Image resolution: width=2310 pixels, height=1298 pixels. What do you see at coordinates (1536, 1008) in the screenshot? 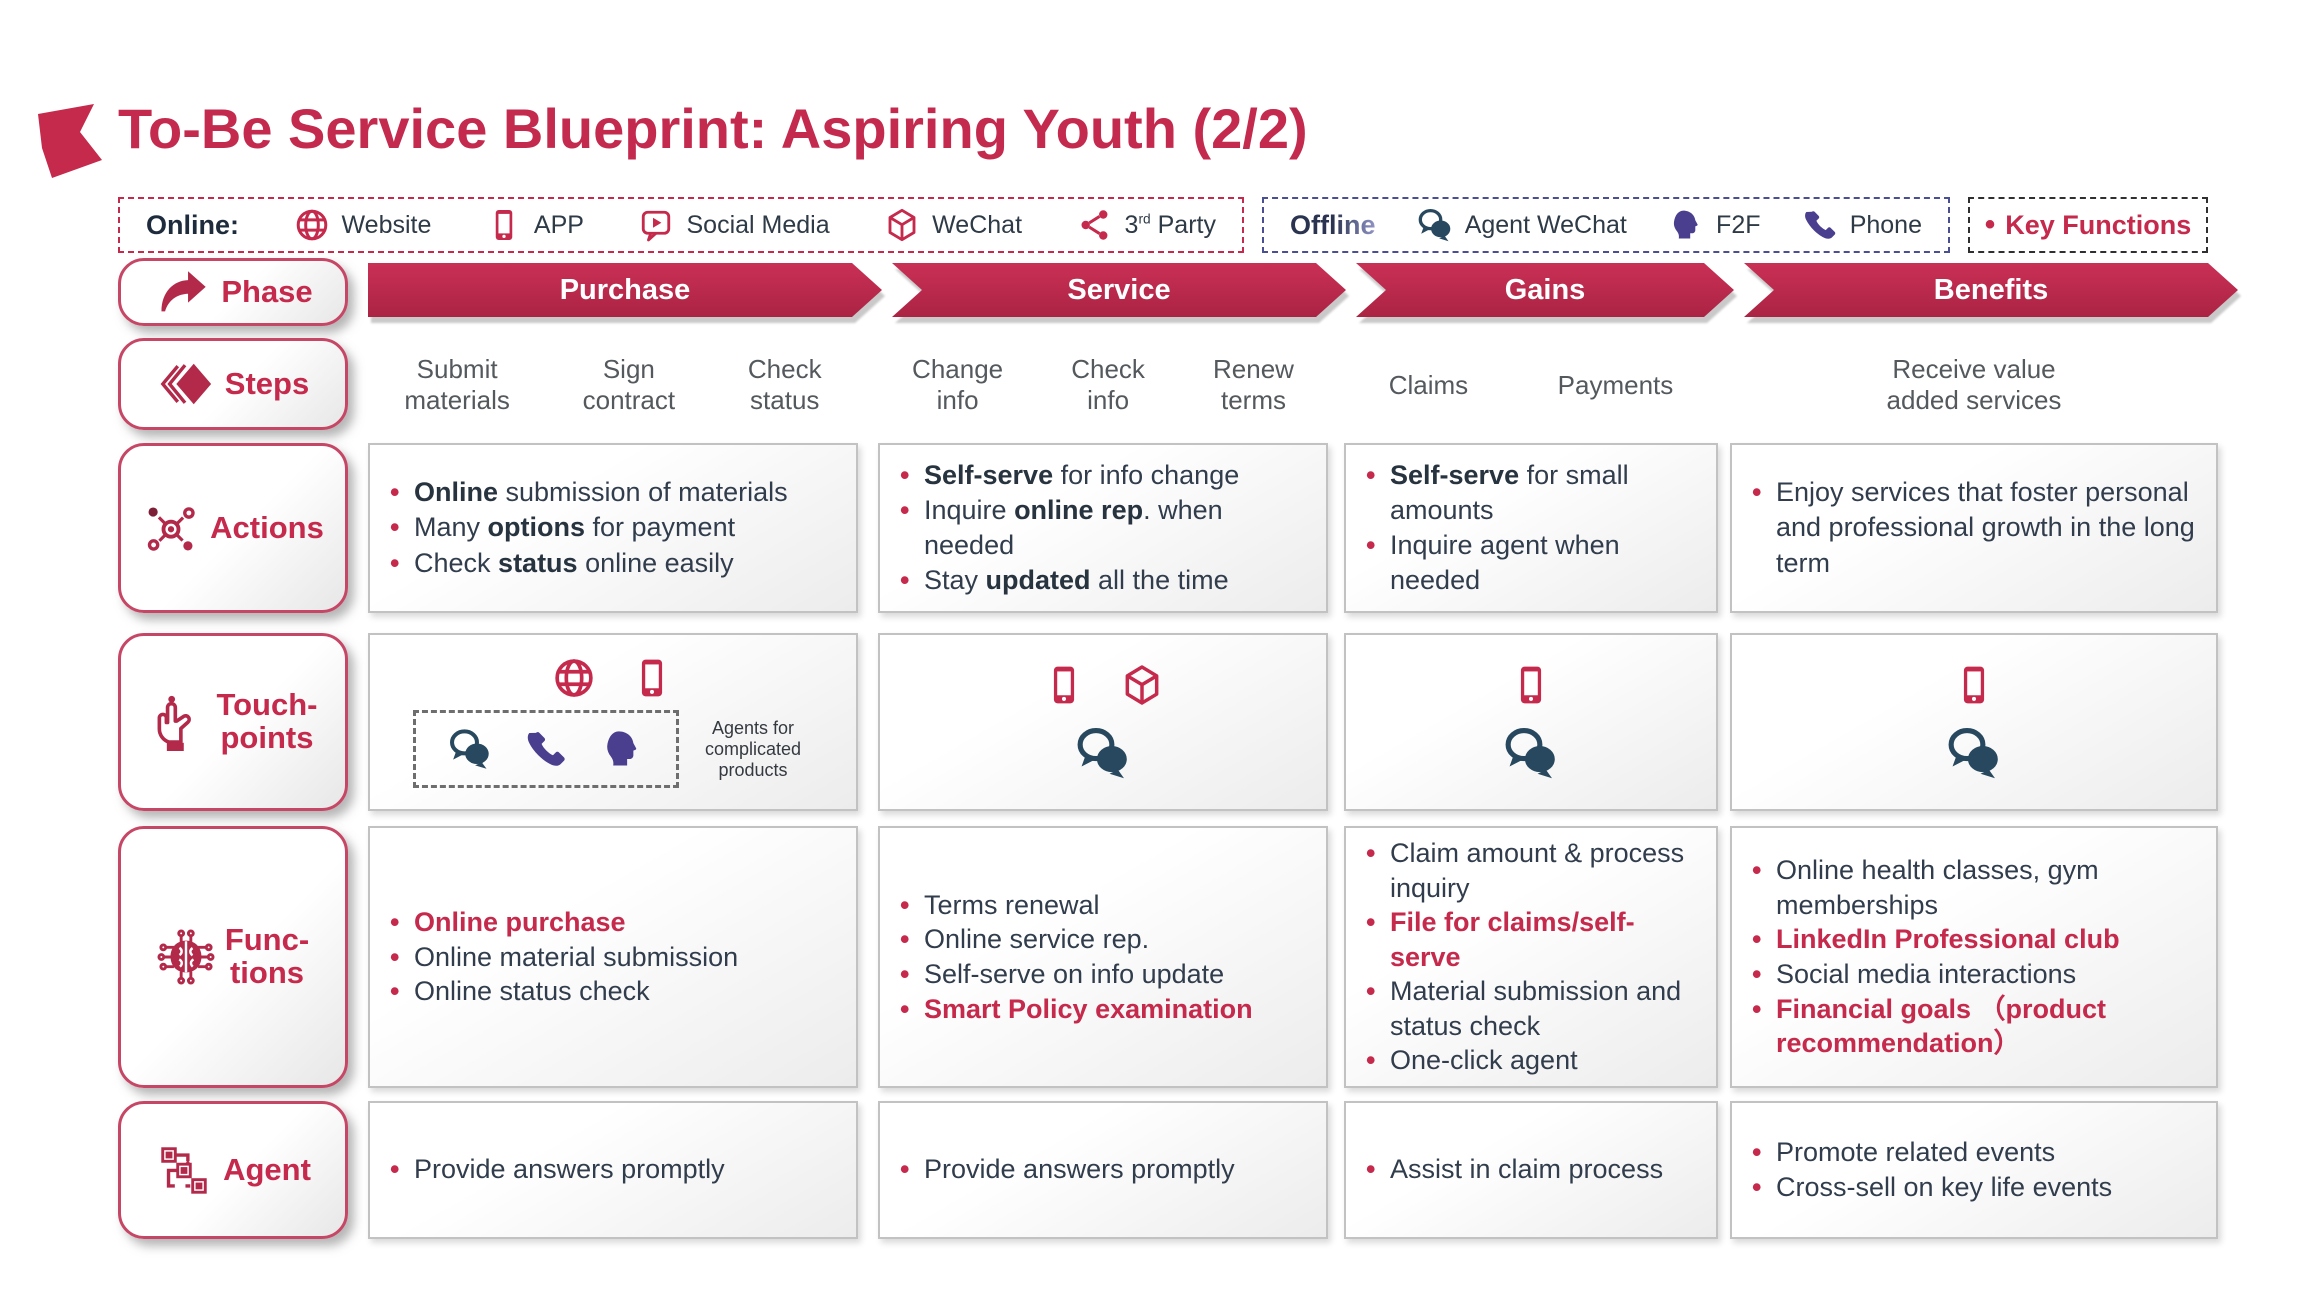
I see `bullet-text: Material submission and status check` at bounding box center [1536, 1008].